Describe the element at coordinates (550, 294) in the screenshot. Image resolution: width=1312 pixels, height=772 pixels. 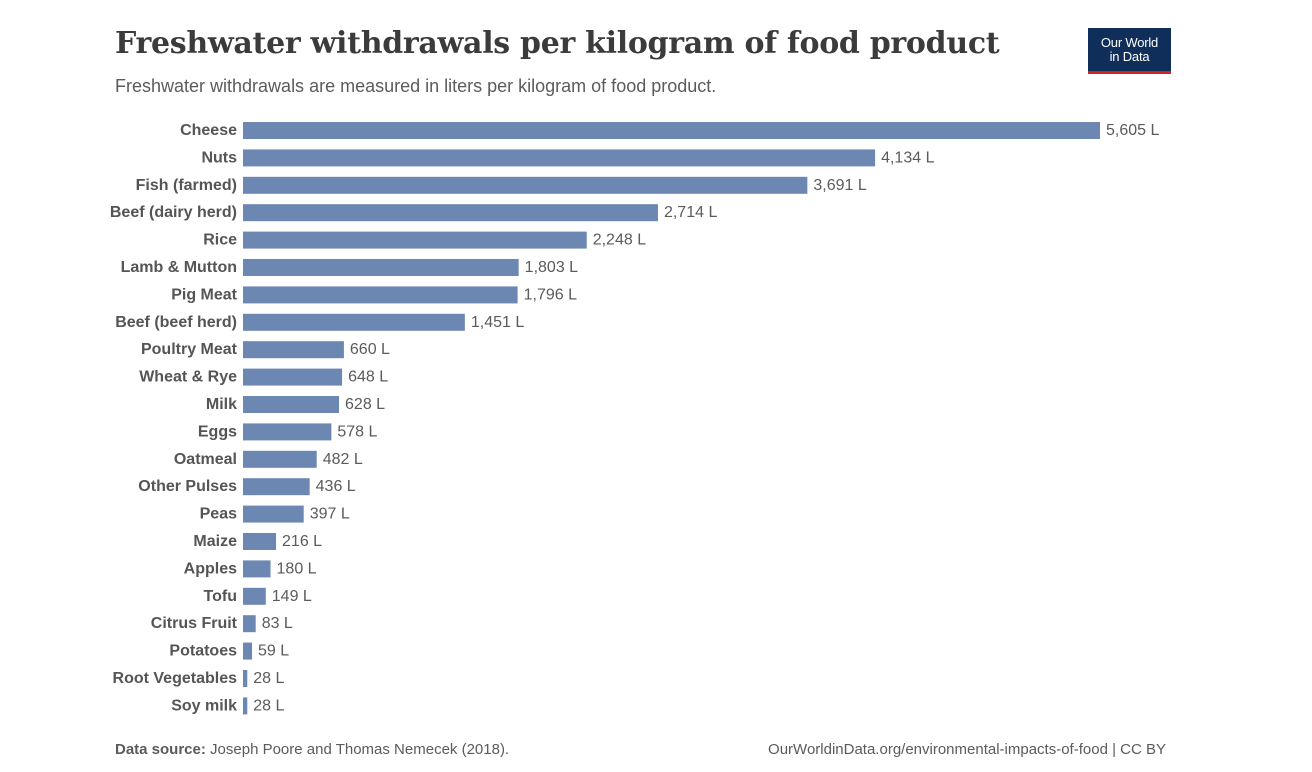
I see `value-label: 1,796 L` at that location.